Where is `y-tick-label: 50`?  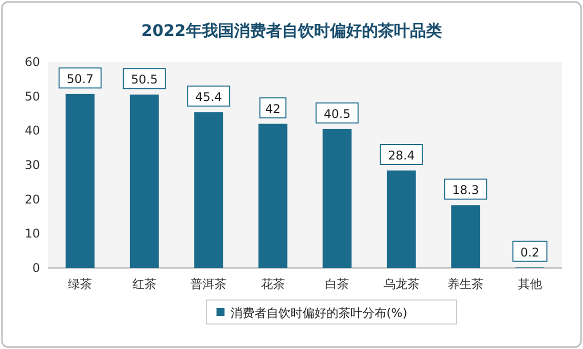
y-tick-label: 50 is located at coordinates (32, 96).